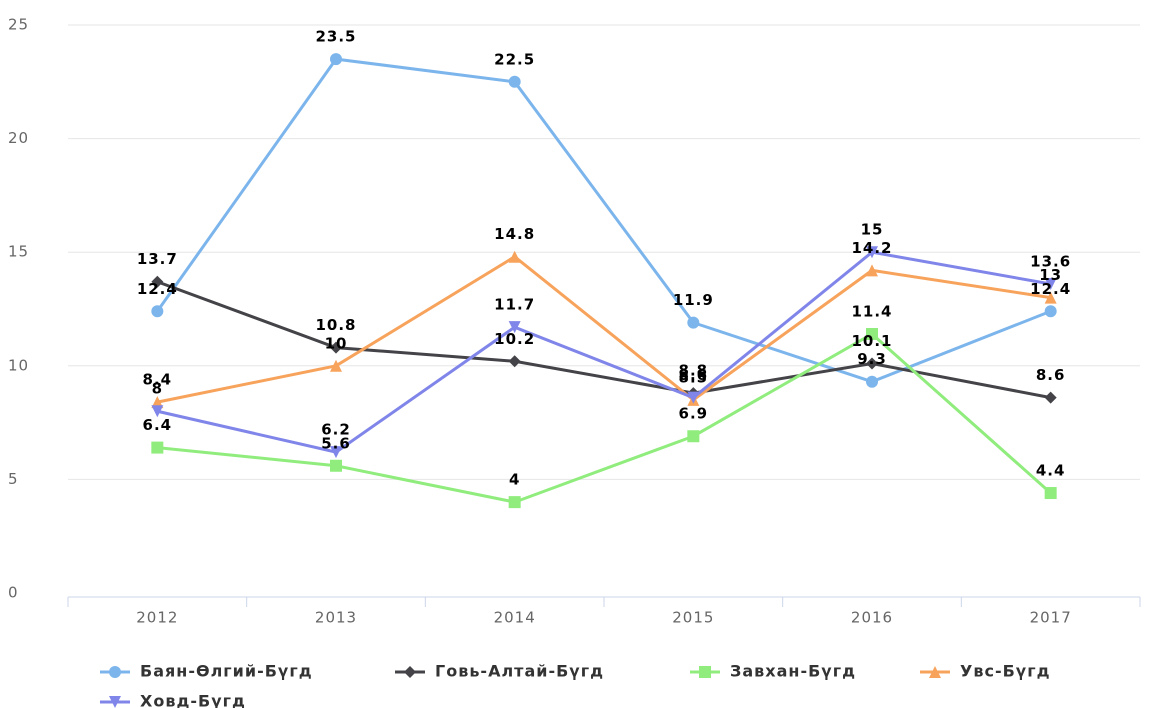 The width and height of the screenshot is (1151, 708). Describe the element at coordinates (872, 618) in the screenshot. I see `x-tick-label: 2016` at that location.